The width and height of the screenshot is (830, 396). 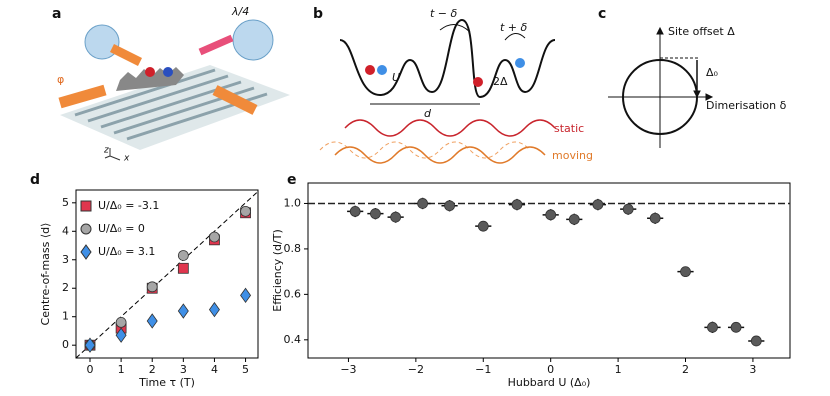 I want to click on phase-label: φ, so click(x=60, y=79).